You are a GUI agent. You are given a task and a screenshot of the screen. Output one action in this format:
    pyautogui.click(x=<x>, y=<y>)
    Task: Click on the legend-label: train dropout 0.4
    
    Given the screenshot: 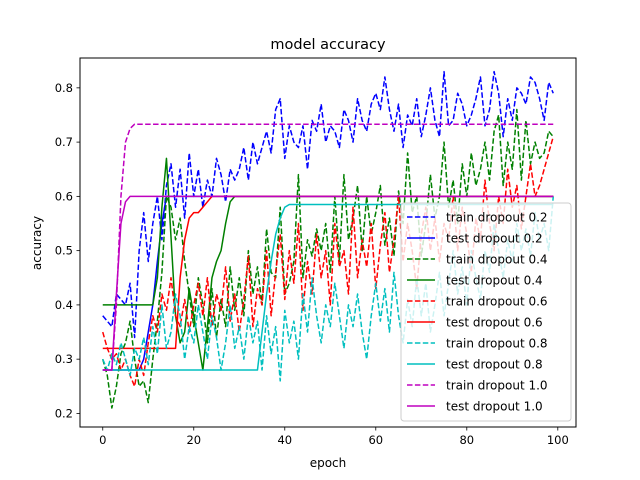 What is the action you would take?
    pyautogui.click(x=497, y=260)
    